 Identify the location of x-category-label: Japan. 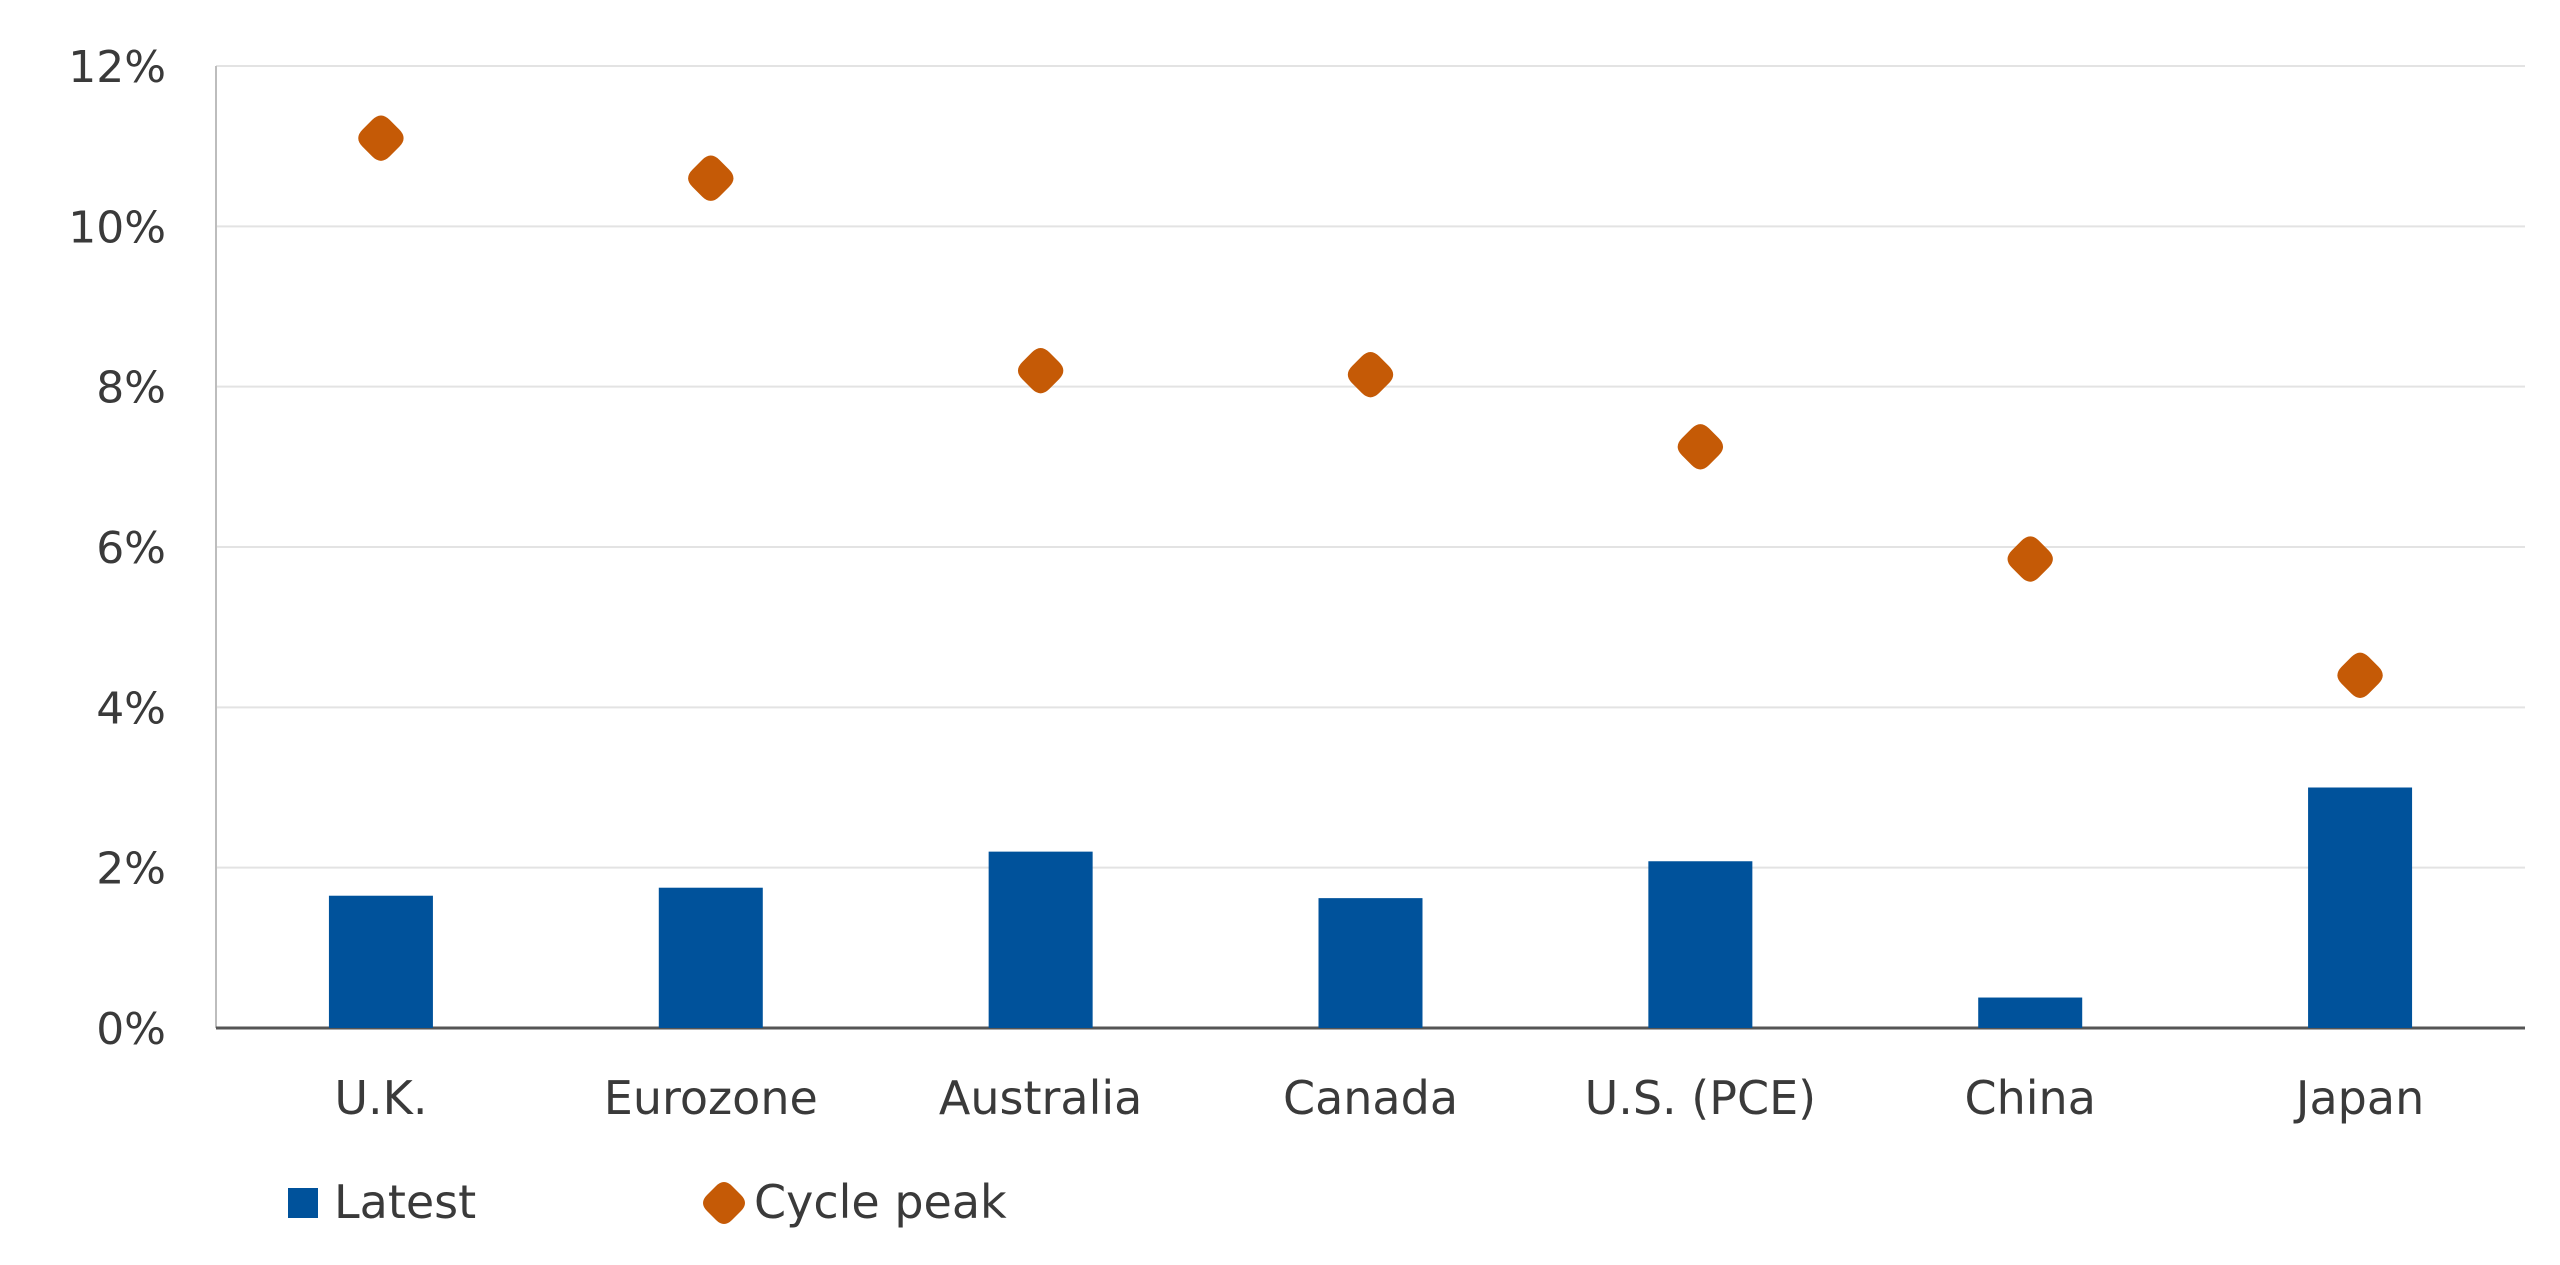
(2358, 1098).